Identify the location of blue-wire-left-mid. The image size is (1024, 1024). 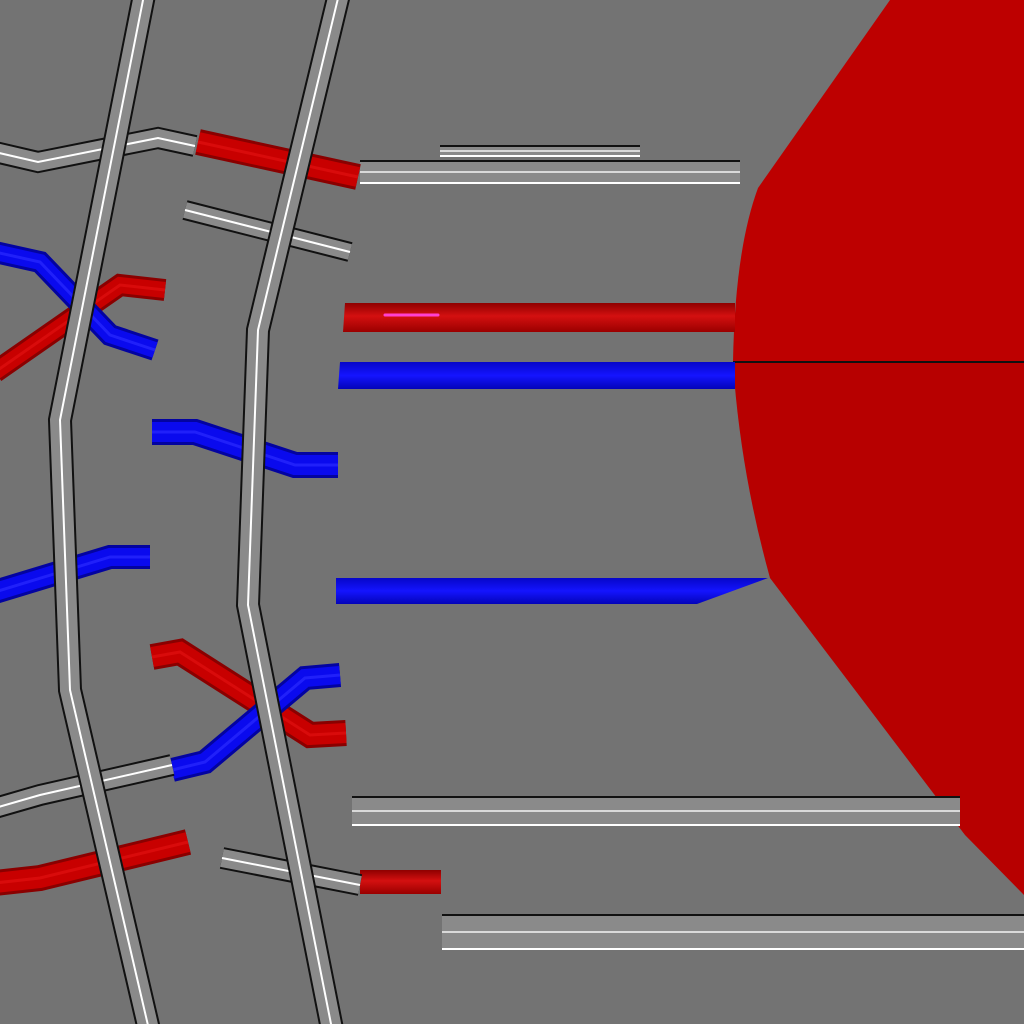
(75, 574).